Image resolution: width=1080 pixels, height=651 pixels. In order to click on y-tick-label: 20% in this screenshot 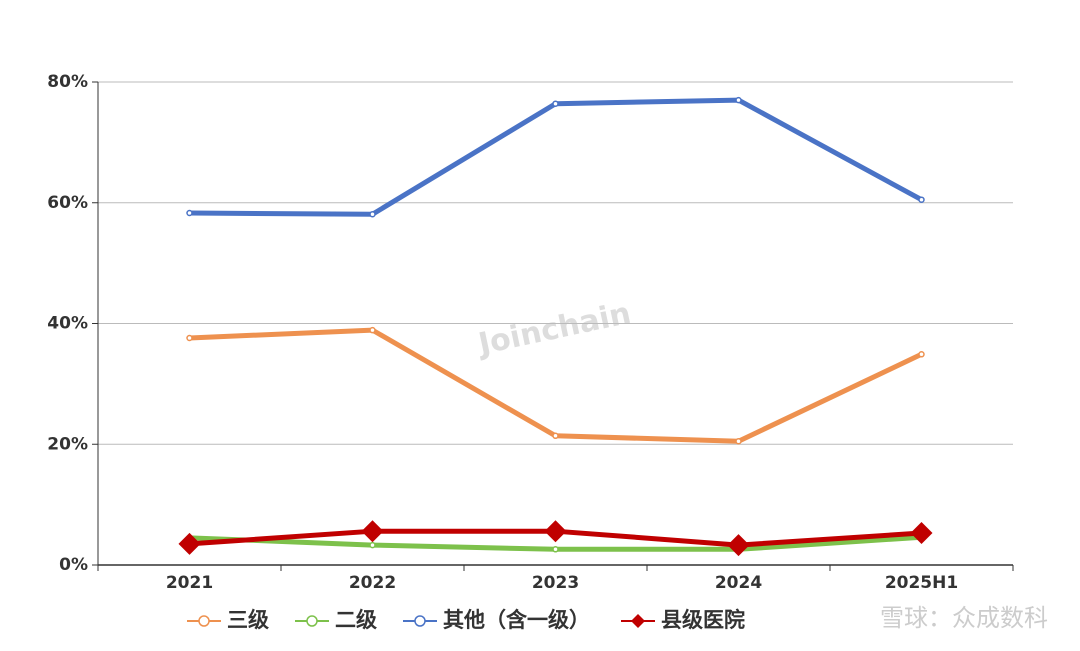, I will do `click(67, 444)`.